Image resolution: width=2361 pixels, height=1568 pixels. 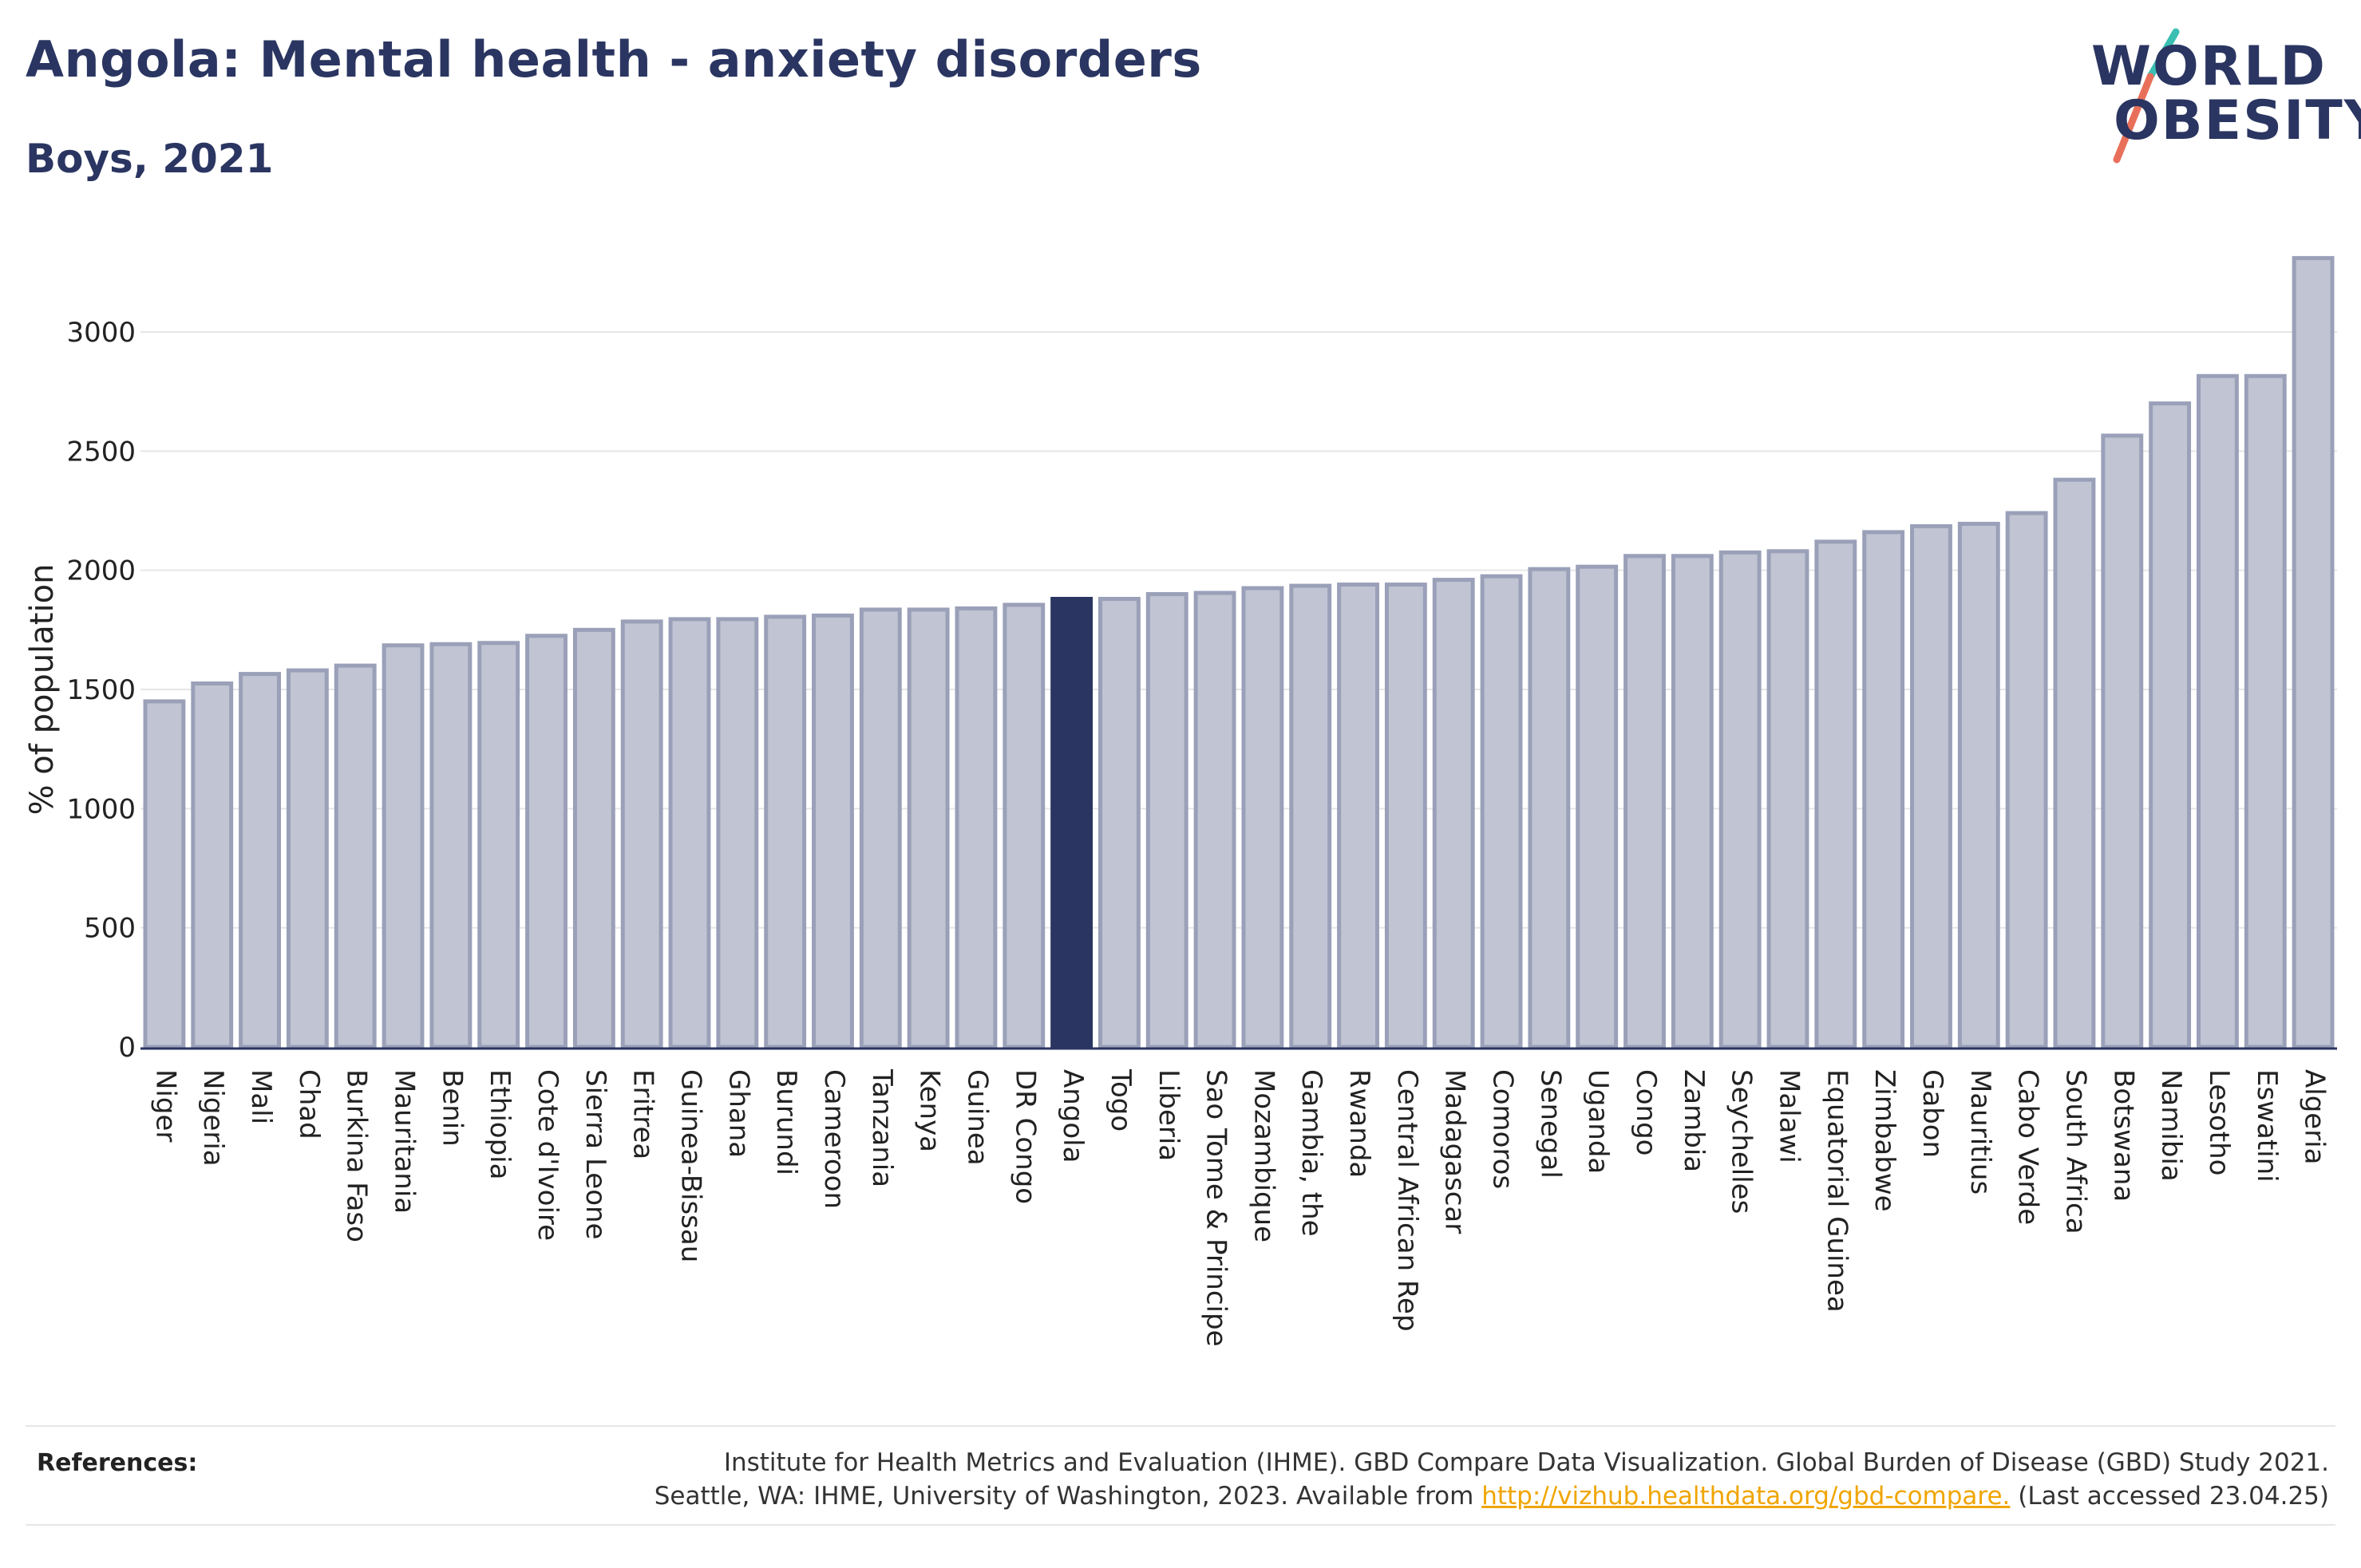 I want to click on x-tick-label: Cabo Verde, so click(x=2028, y=1147).